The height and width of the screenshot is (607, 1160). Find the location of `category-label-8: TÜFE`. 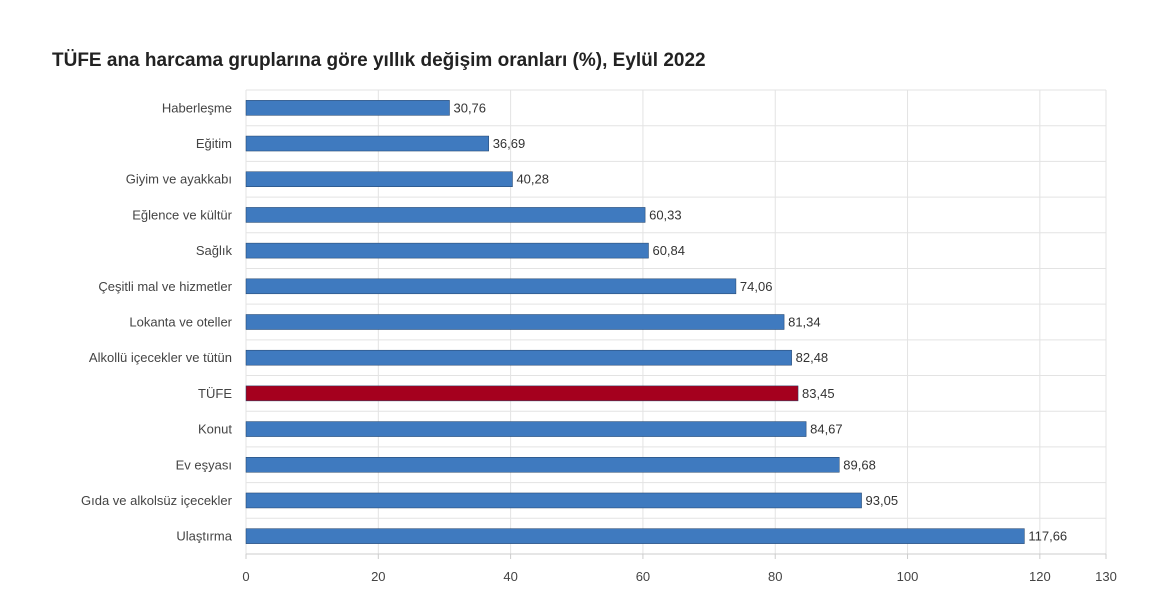

category-label-8: TÜFE is located at coordinates (215, 393).